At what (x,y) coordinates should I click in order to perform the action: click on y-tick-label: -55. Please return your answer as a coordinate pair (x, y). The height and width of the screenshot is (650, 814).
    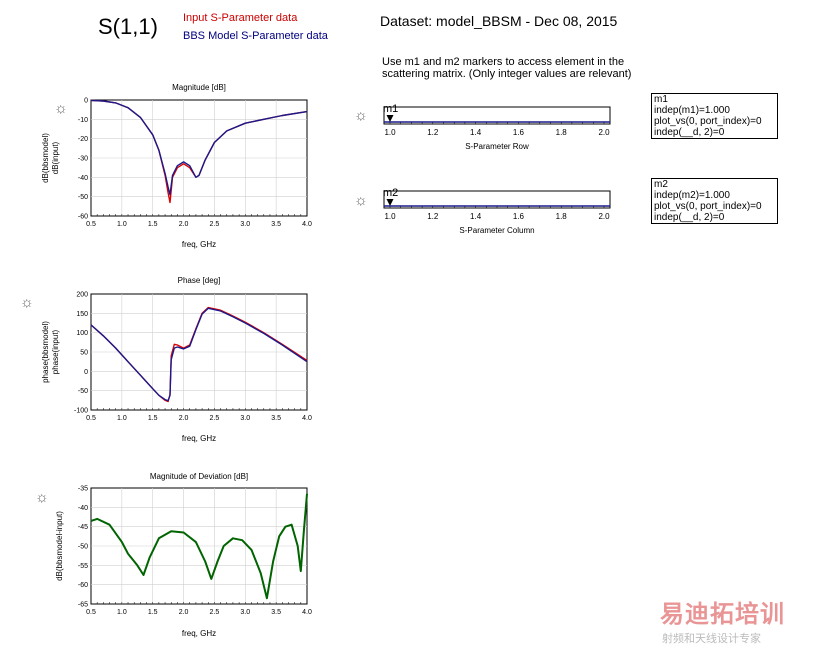
    Looking at the image, I should click on (83, 566).